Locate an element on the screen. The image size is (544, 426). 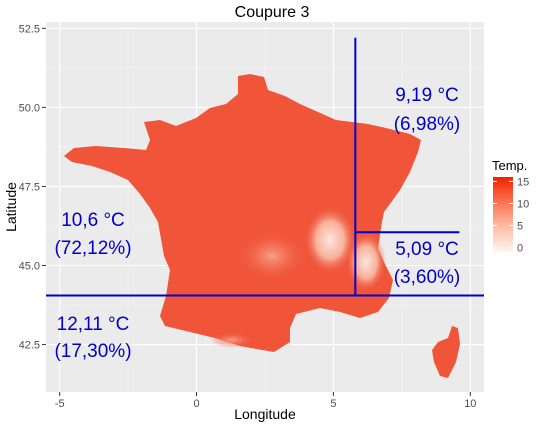
y-tick-label: 50.0 is located at coordinates (29, 108).